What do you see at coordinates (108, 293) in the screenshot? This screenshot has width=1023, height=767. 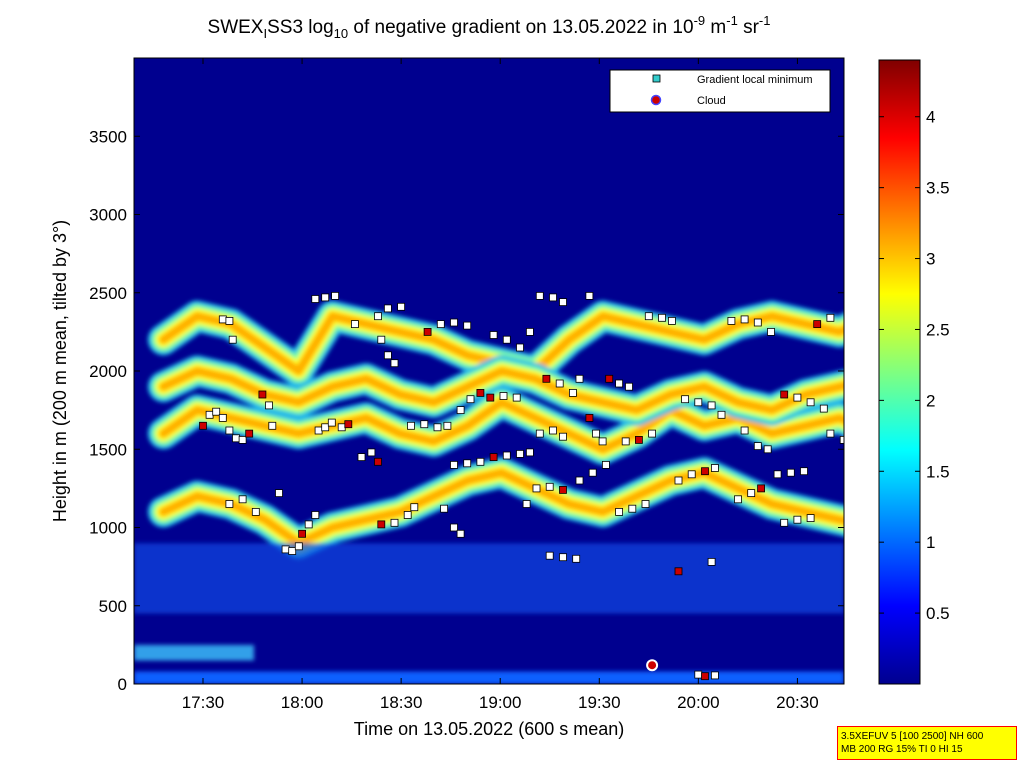 I see `y-tick-label: 2500` at bounding box center [108, 293].